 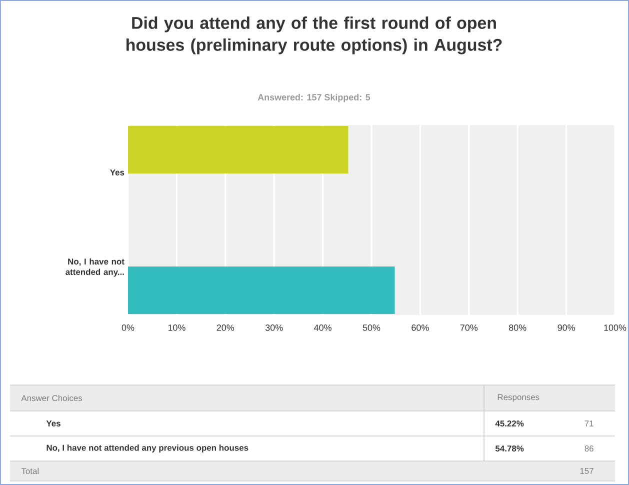 I want to click on x-tick-label: 50%, so click(x=371, y=327).